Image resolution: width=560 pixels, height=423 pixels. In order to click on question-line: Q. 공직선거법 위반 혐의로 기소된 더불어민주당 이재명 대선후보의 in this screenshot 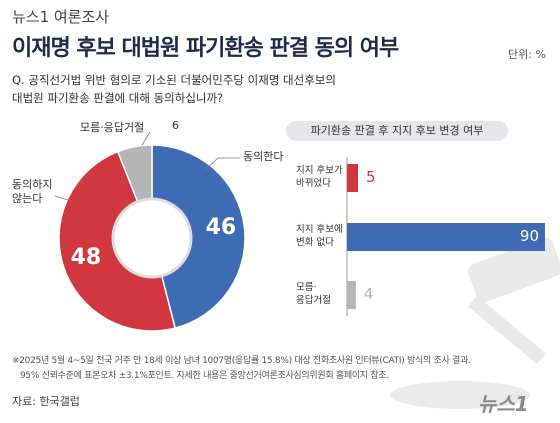, I will do `click(174, 80)`.